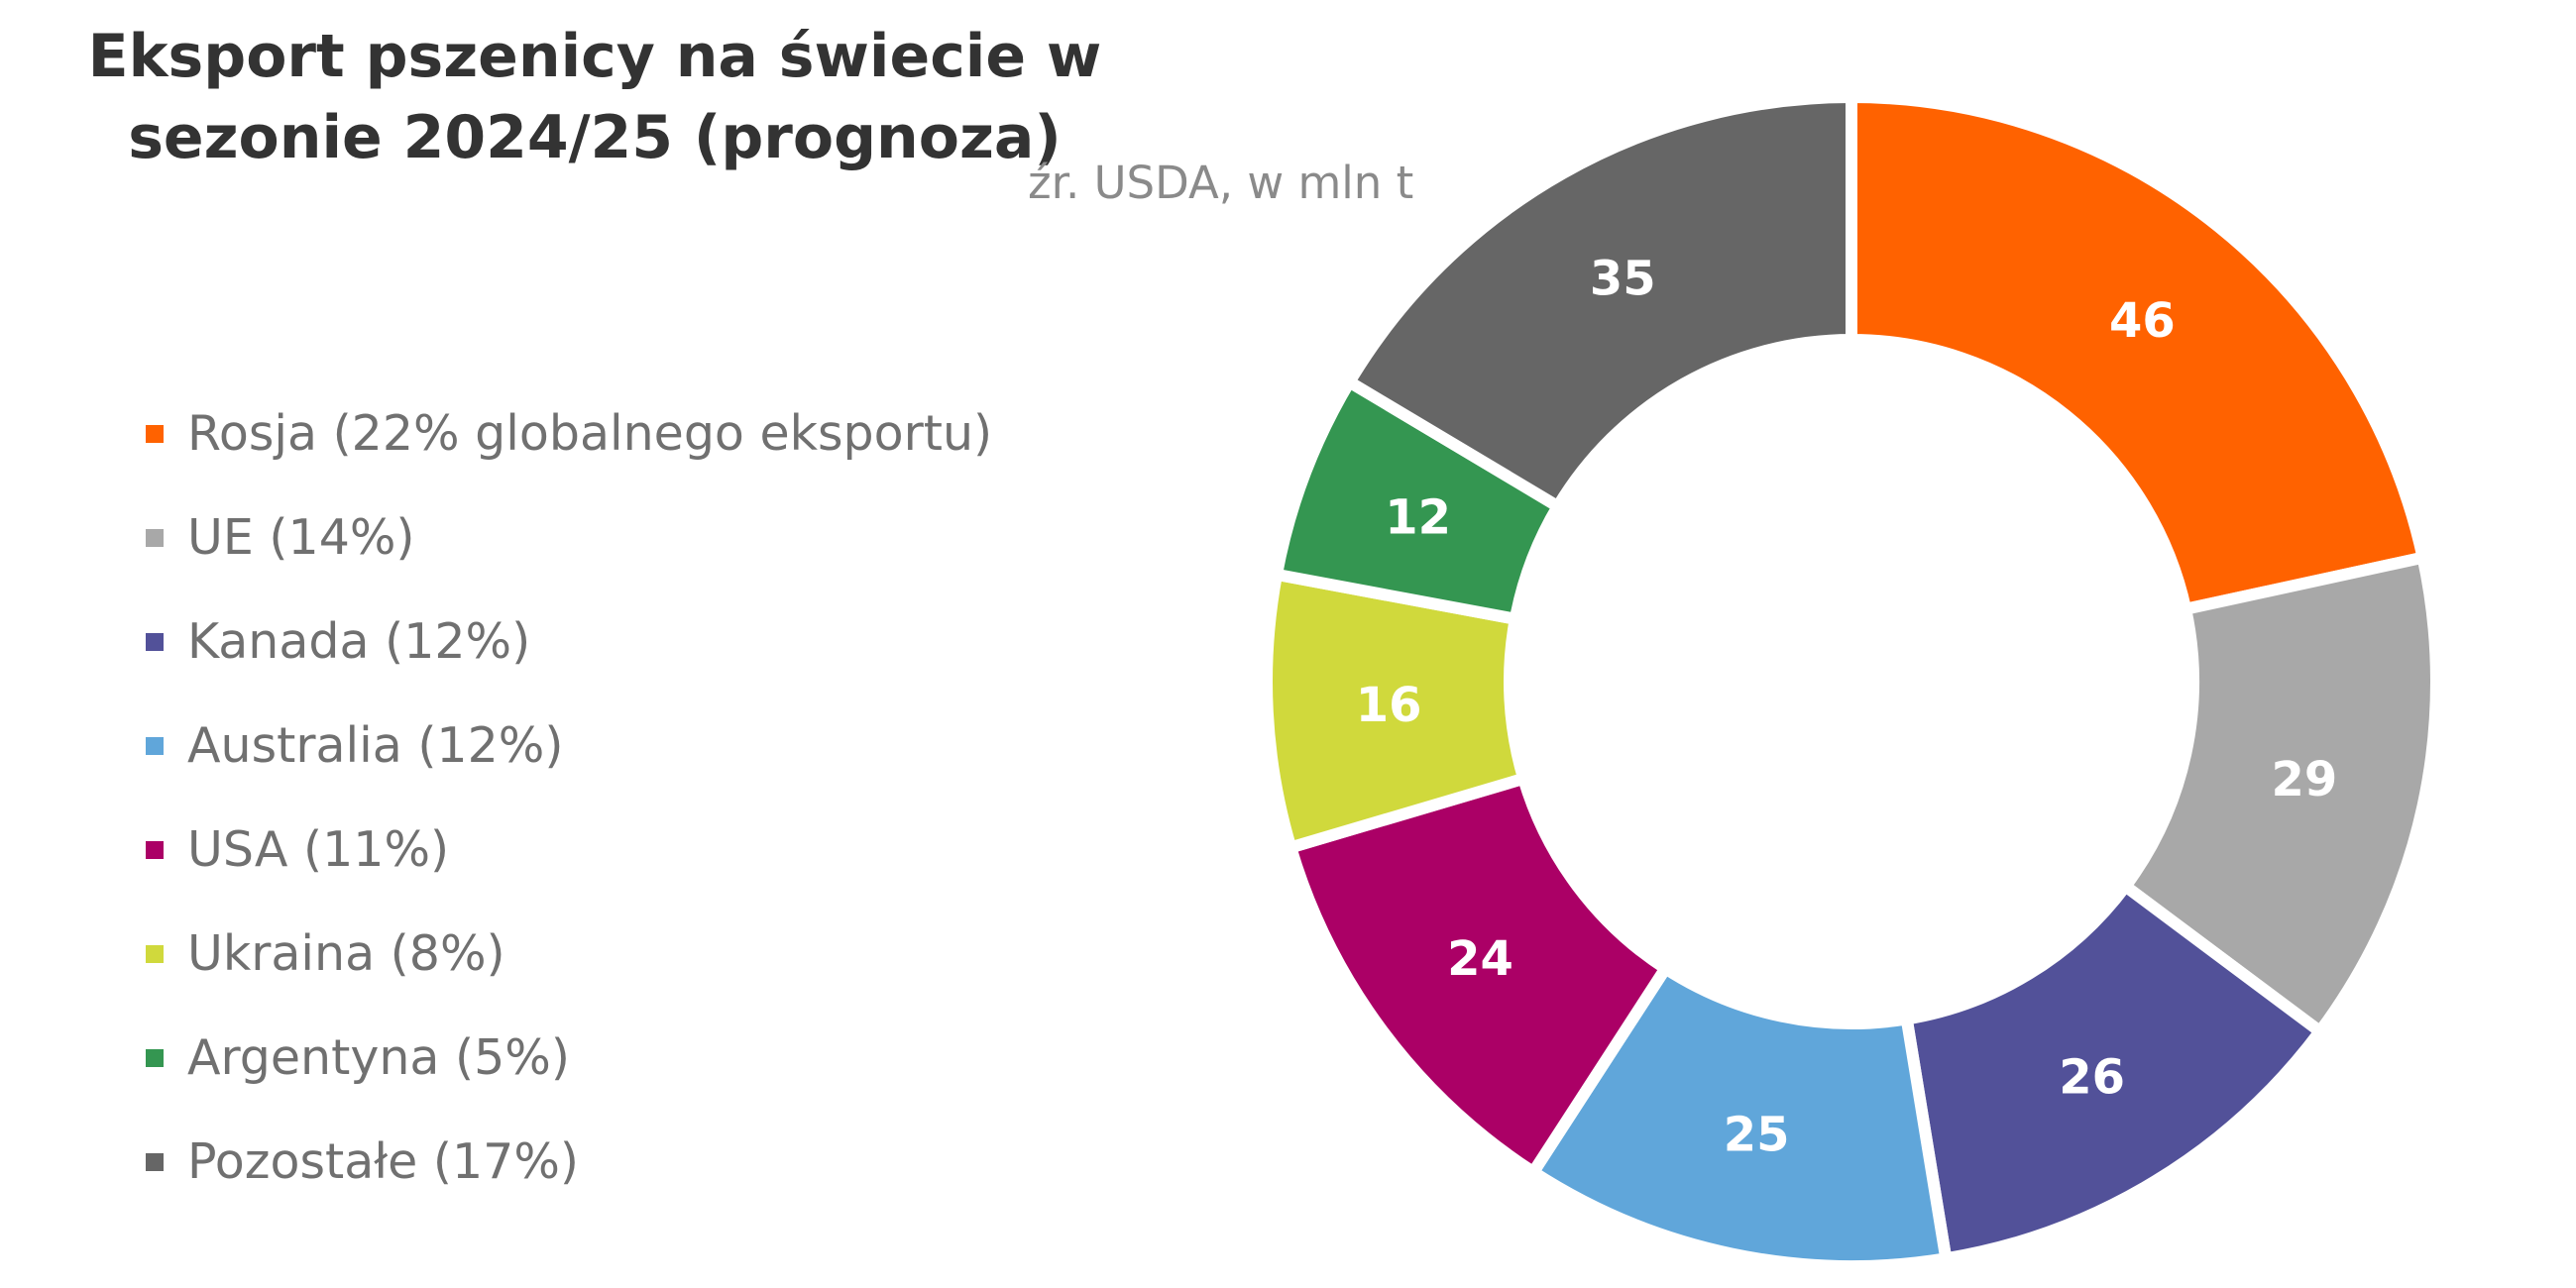 The width and height of the screenshot is (2576, 1288). I want to click on slice-value-label: 26, so click(2092, 1078).